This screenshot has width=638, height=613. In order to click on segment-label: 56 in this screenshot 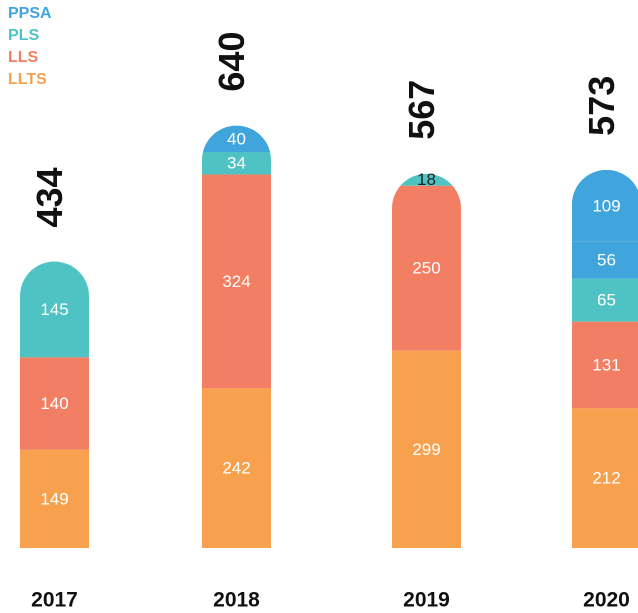, I will do `click(606, 260)`.